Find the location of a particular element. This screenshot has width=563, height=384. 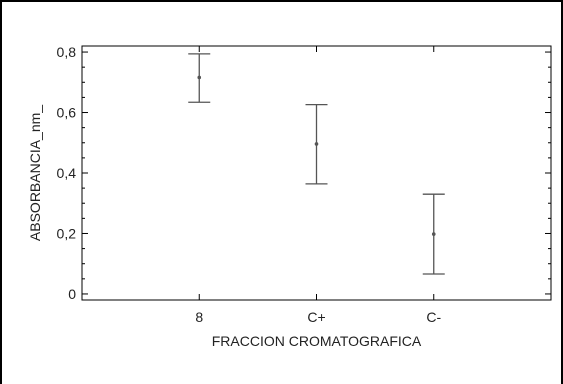

x-tick-label: C+ is located at coordinates (316, 317).